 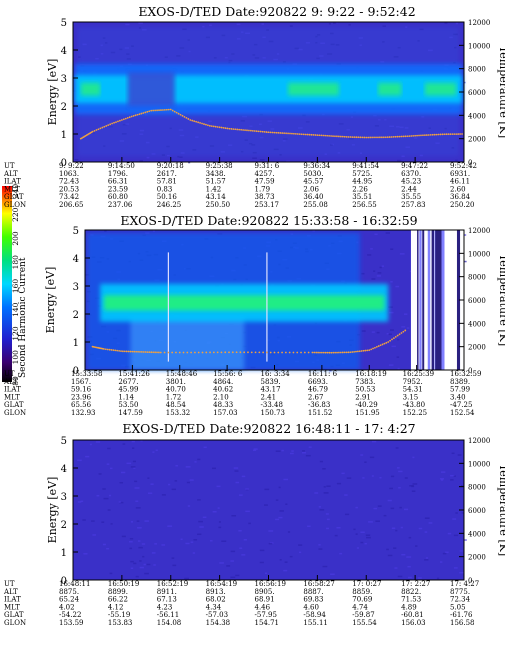 What do you see at coordinates (15, 238) in the screenshot?
I see `colorbar-tick: 200` at bounding box center [15, 238].